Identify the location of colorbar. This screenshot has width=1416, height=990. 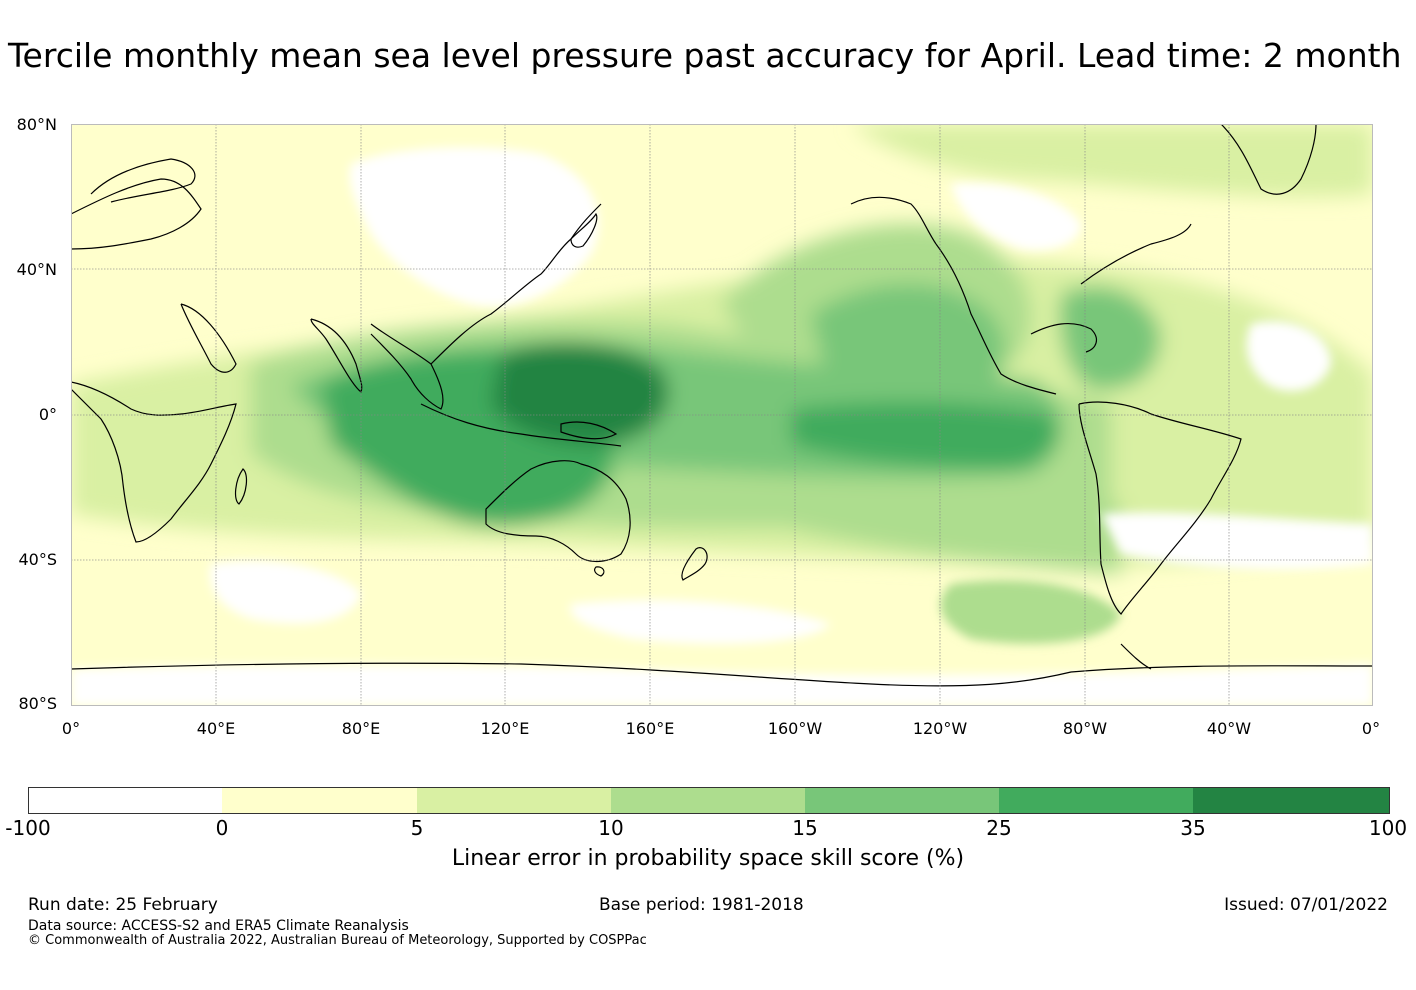
(709, 800).